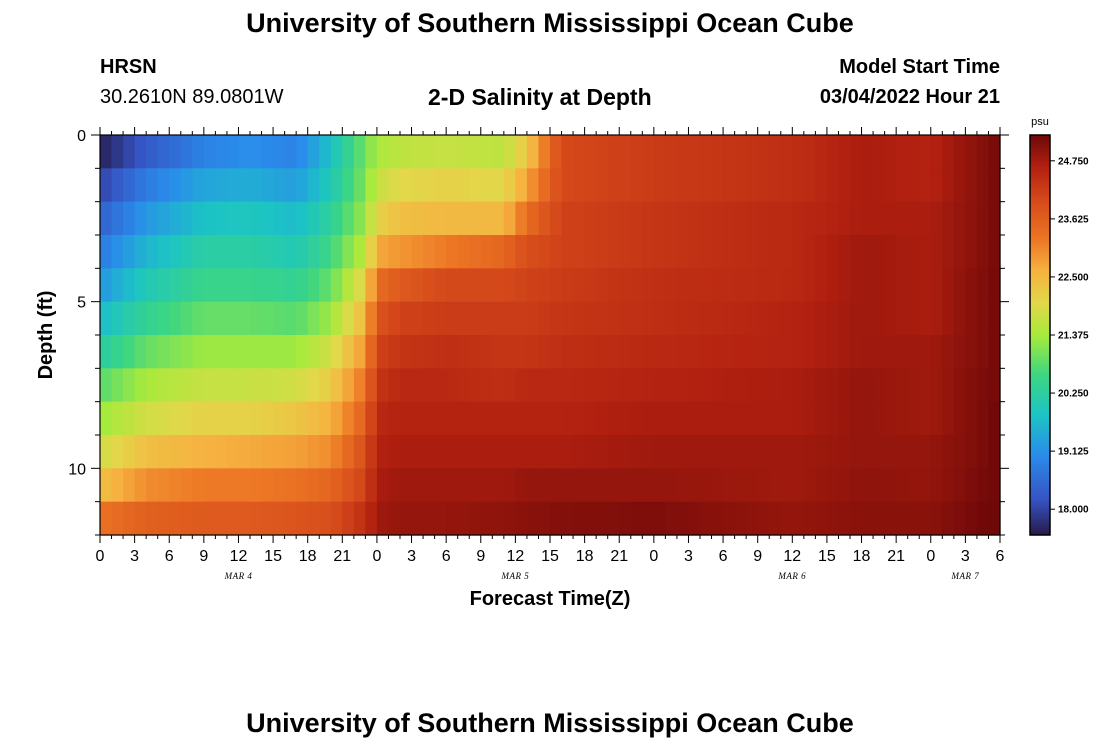  I want to click on y-tick-label: 5, so click(81, 303).